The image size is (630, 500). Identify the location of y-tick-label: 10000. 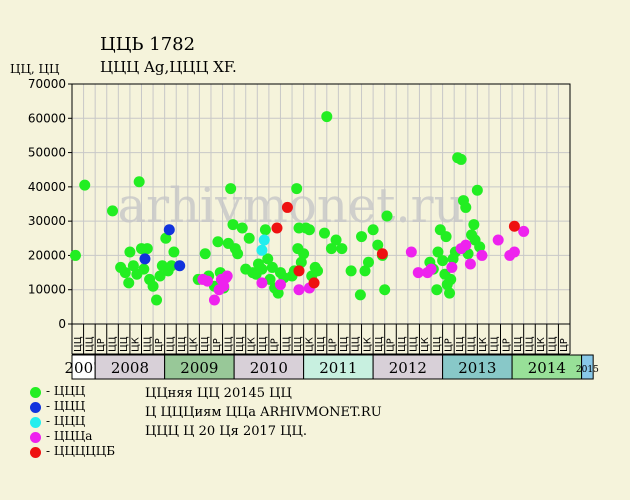
(47, 290).